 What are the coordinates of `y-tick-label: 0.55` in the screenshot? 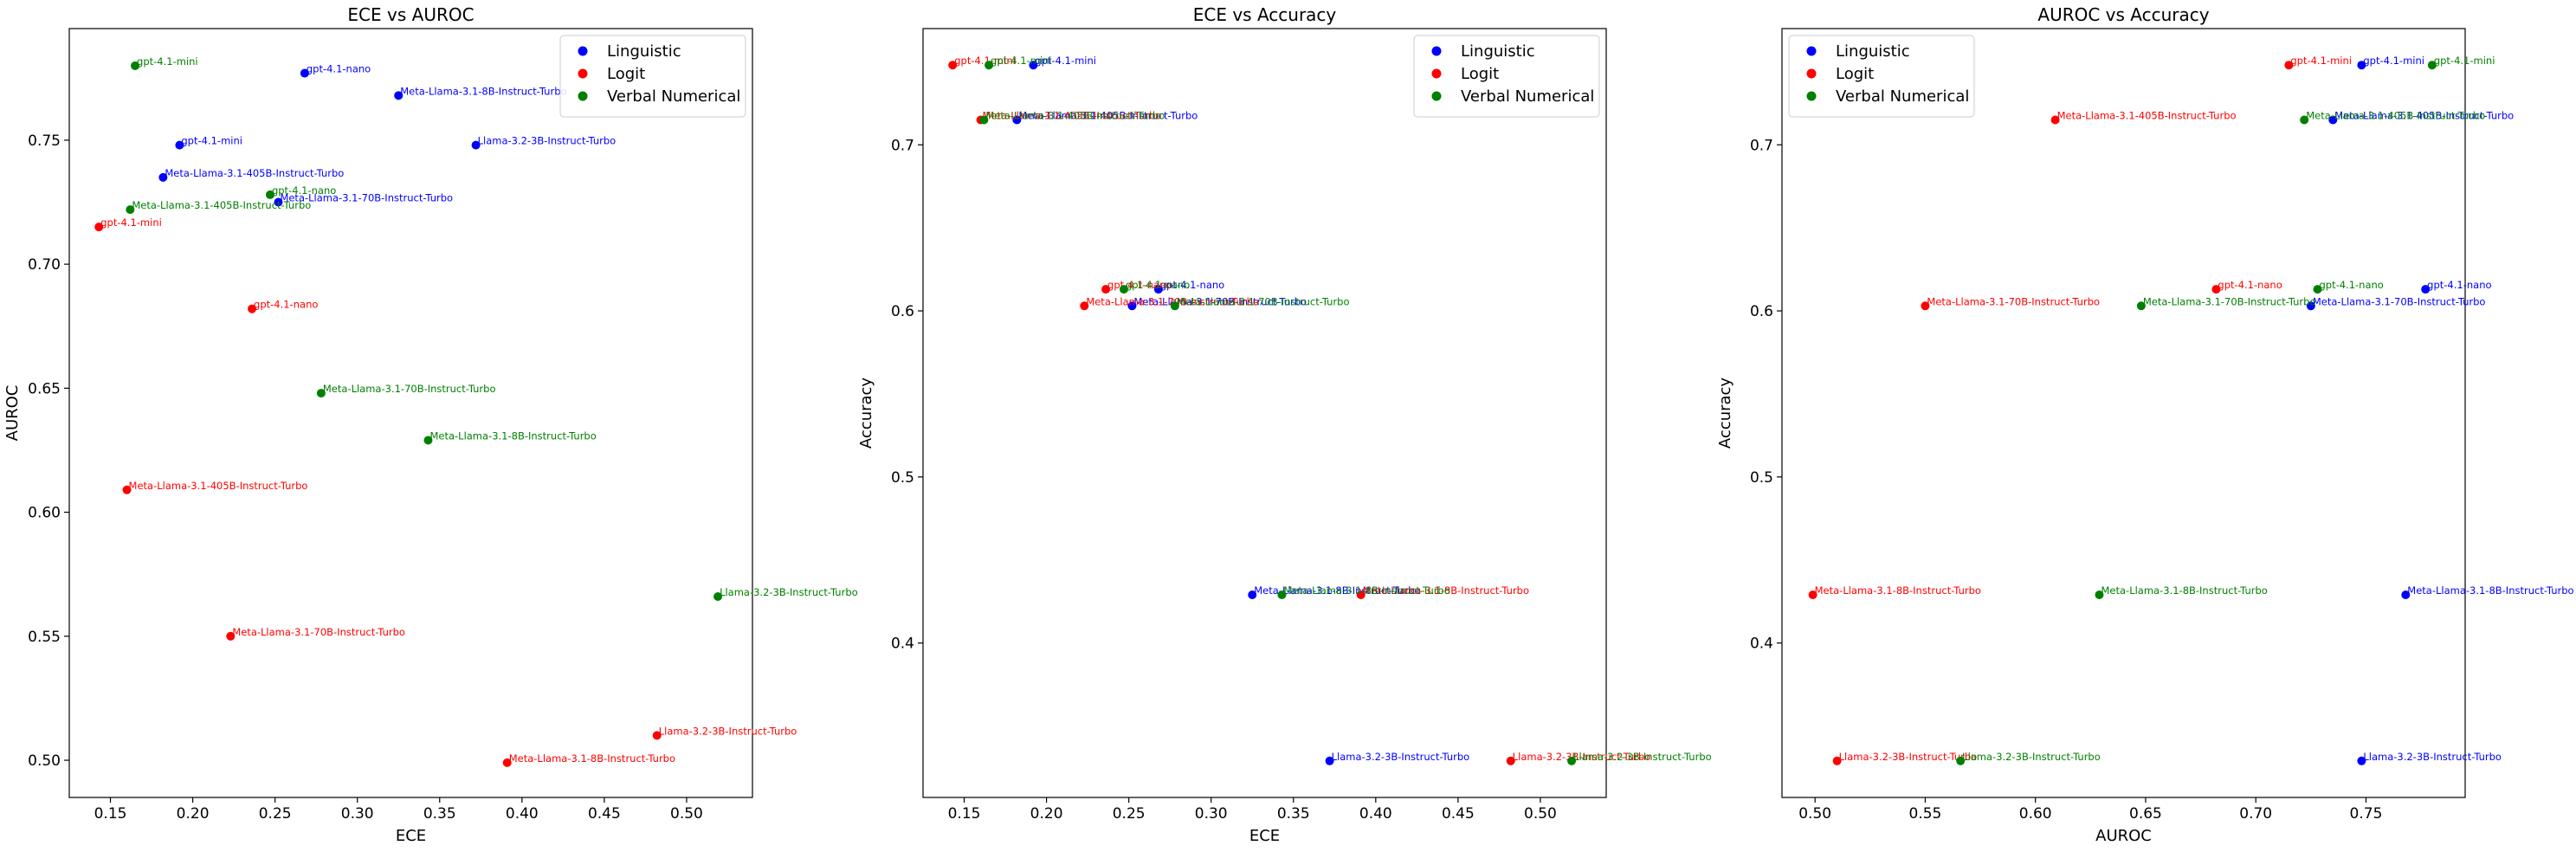 It's located at (44, 637).